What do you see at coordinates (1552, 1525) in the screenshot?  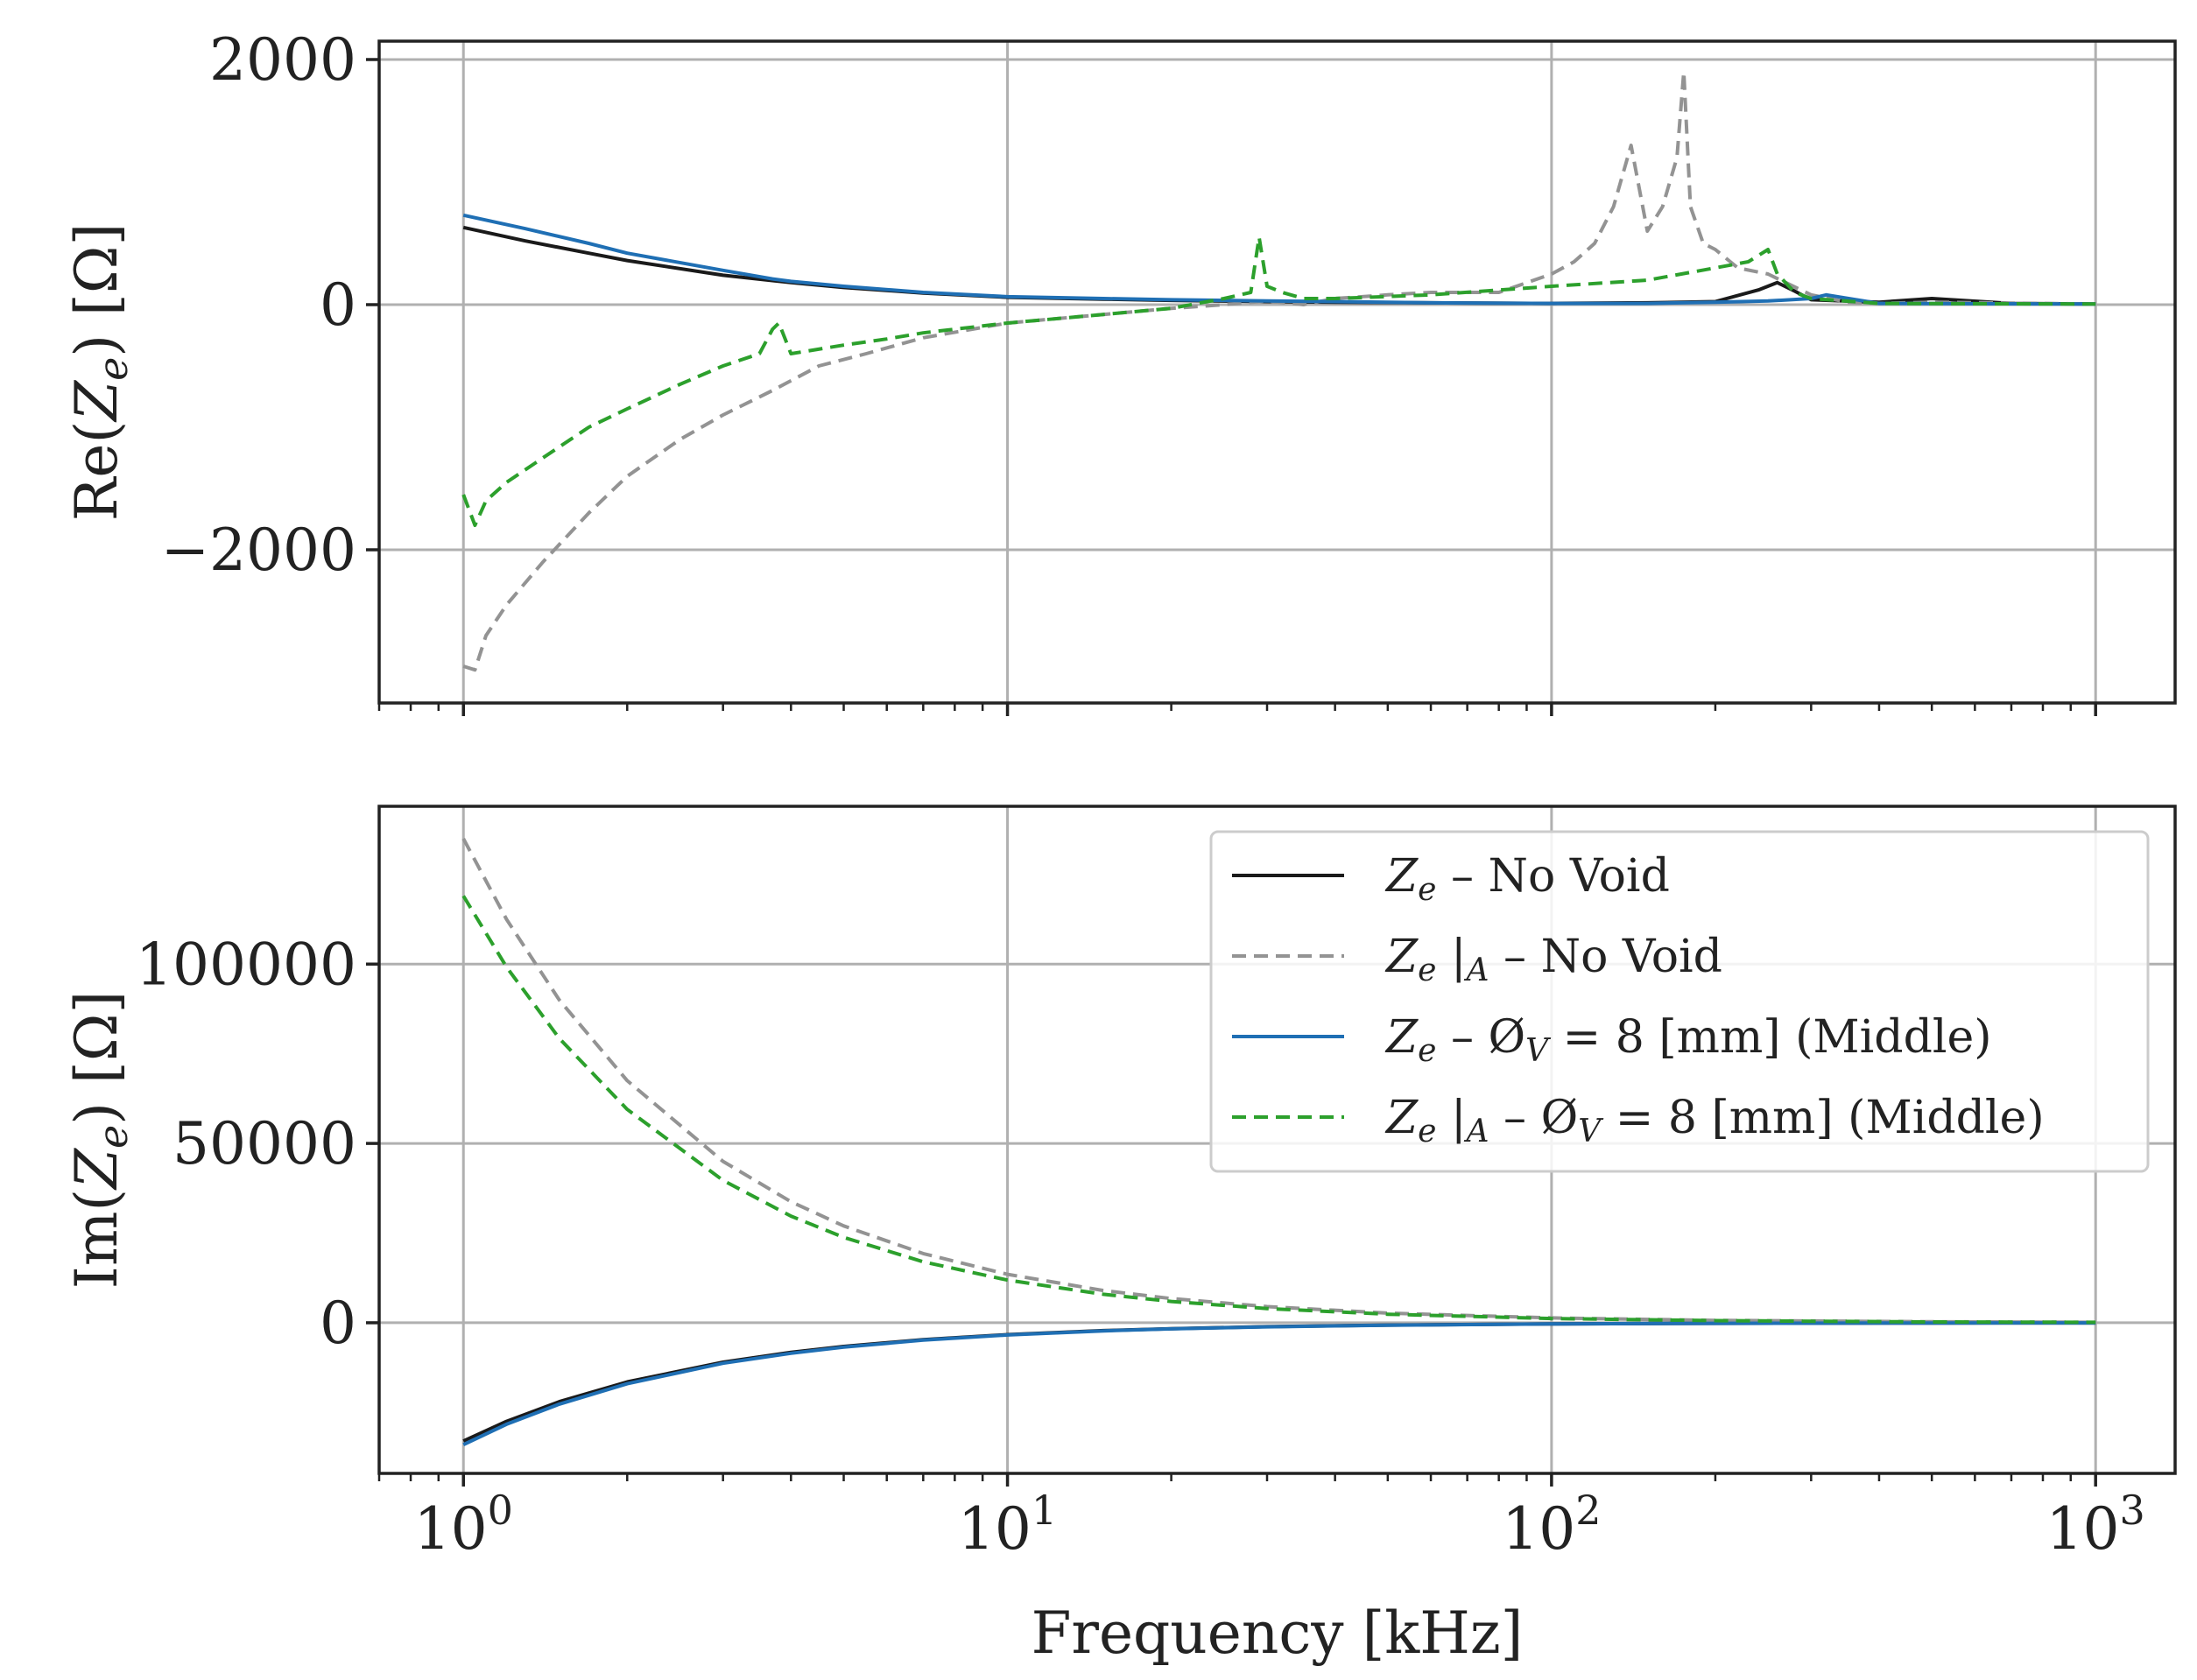 I see `x-tick-label: 10²` at bounding box center [1552, 1525].